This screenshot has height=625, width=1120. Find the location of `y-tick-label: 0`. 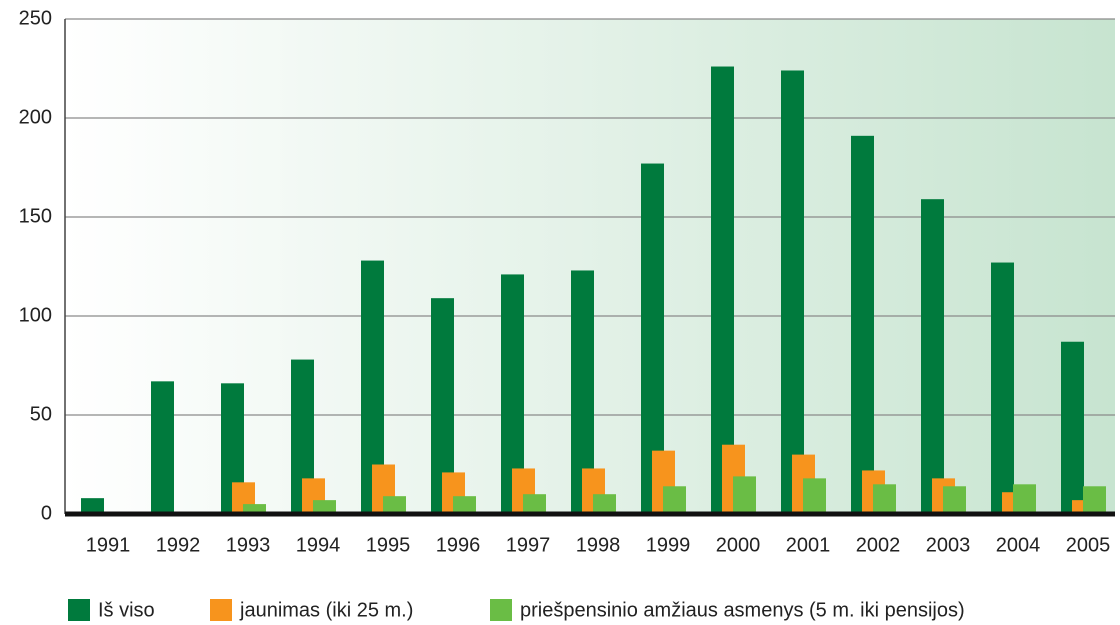

y-tick-label: 0 is located at coordinates (46, 513).